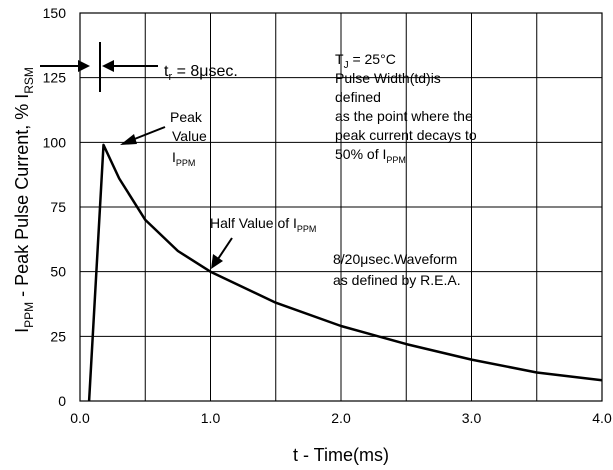 This screenshot has width=613, height=470. What do you see at coordinates (99, 67) in the screenshot?
I see `rise-time-marker` at bounding box center [99, 67].